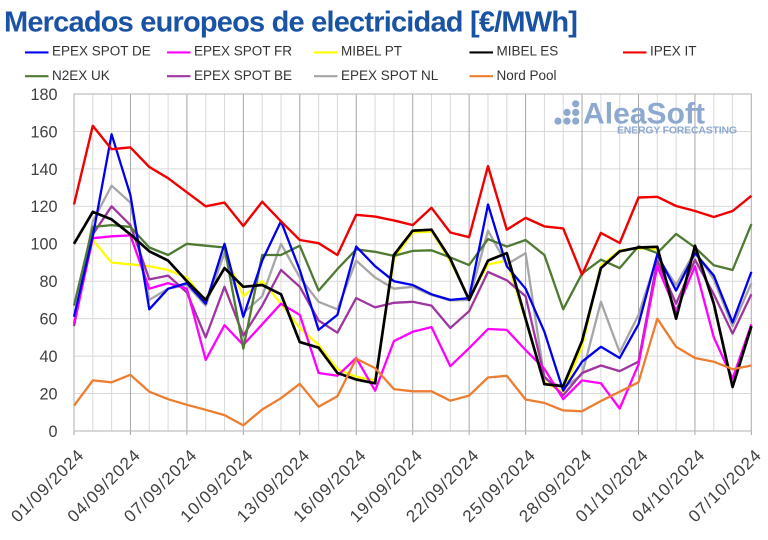 Image resolution: width=768 pixels, height=540 pixels. What do you see at coordinates (371, 51) in the screenshot?
I see `svg-text: MIBEL PT` at bounding box center [371, 51].